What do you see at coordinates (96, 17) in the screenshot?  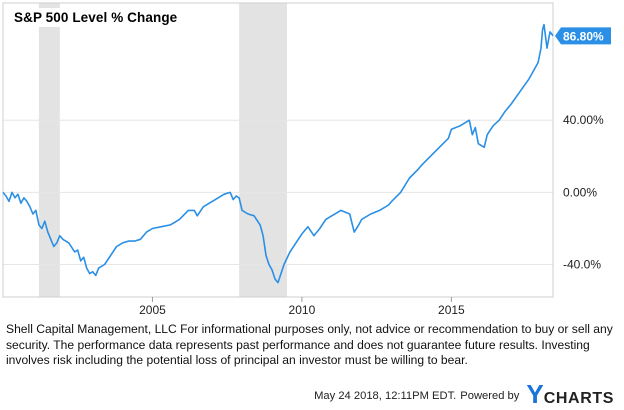 I see `chart-title: S&P 500 Level % Change` at bounding box center [96, 17].